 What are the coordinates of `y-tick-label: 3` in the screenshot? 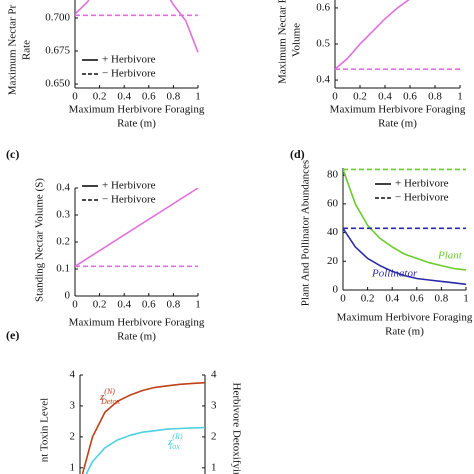 It's located at (73, 405).